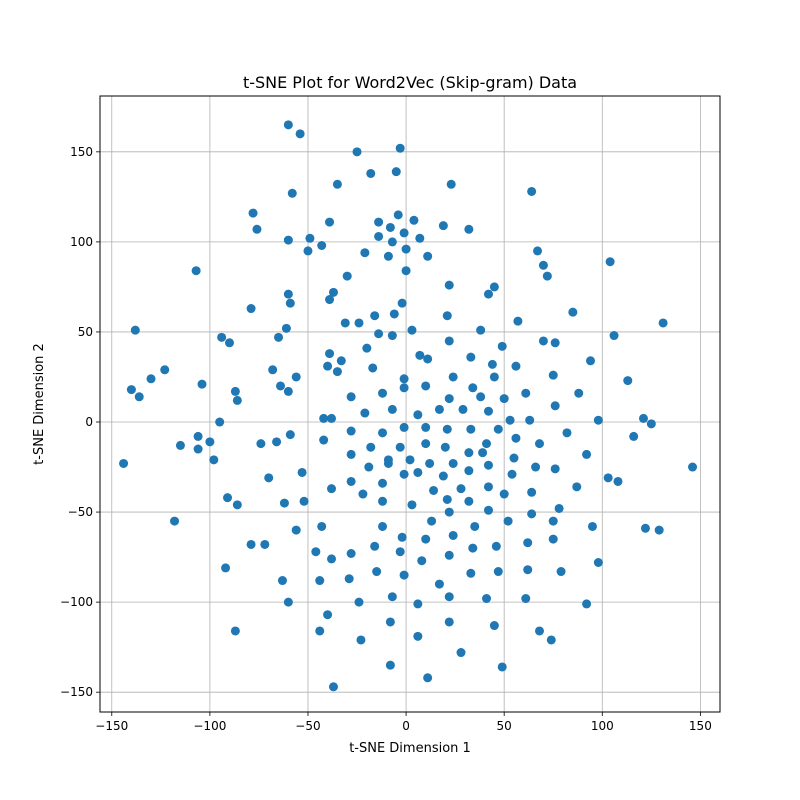 This screenshot has height=800, width=800. I want to click on x-tick-label: −150, so click(111, 726).